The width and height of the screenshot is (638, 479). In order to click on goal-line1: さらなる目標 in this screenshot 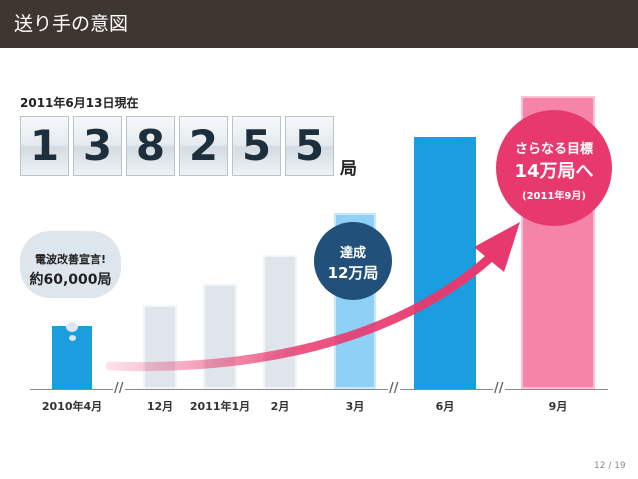, I will do `click(553, 149)`.